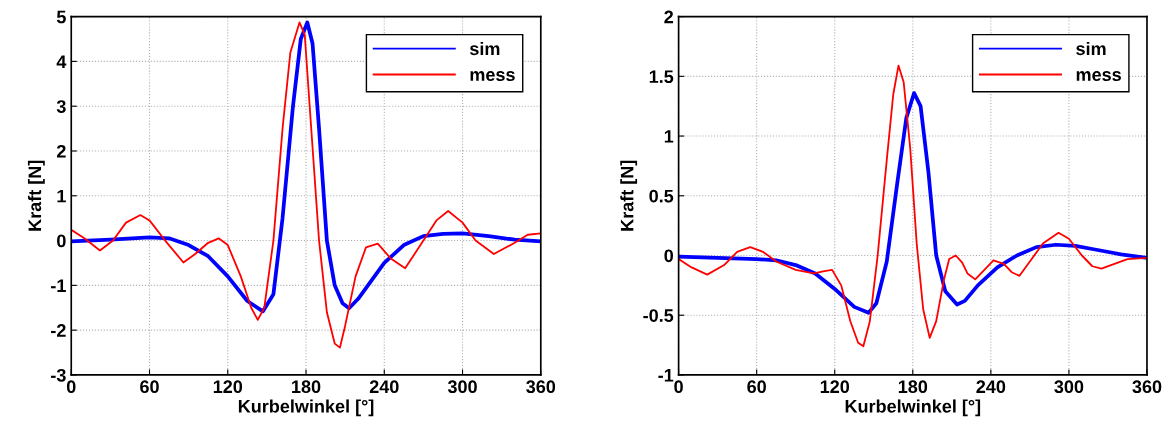 The width and height of the screenshot is (1168, 437). Describe the element at coordinates (58, 330) in the screenshot. I see `y-tick-label: -2` at that location.